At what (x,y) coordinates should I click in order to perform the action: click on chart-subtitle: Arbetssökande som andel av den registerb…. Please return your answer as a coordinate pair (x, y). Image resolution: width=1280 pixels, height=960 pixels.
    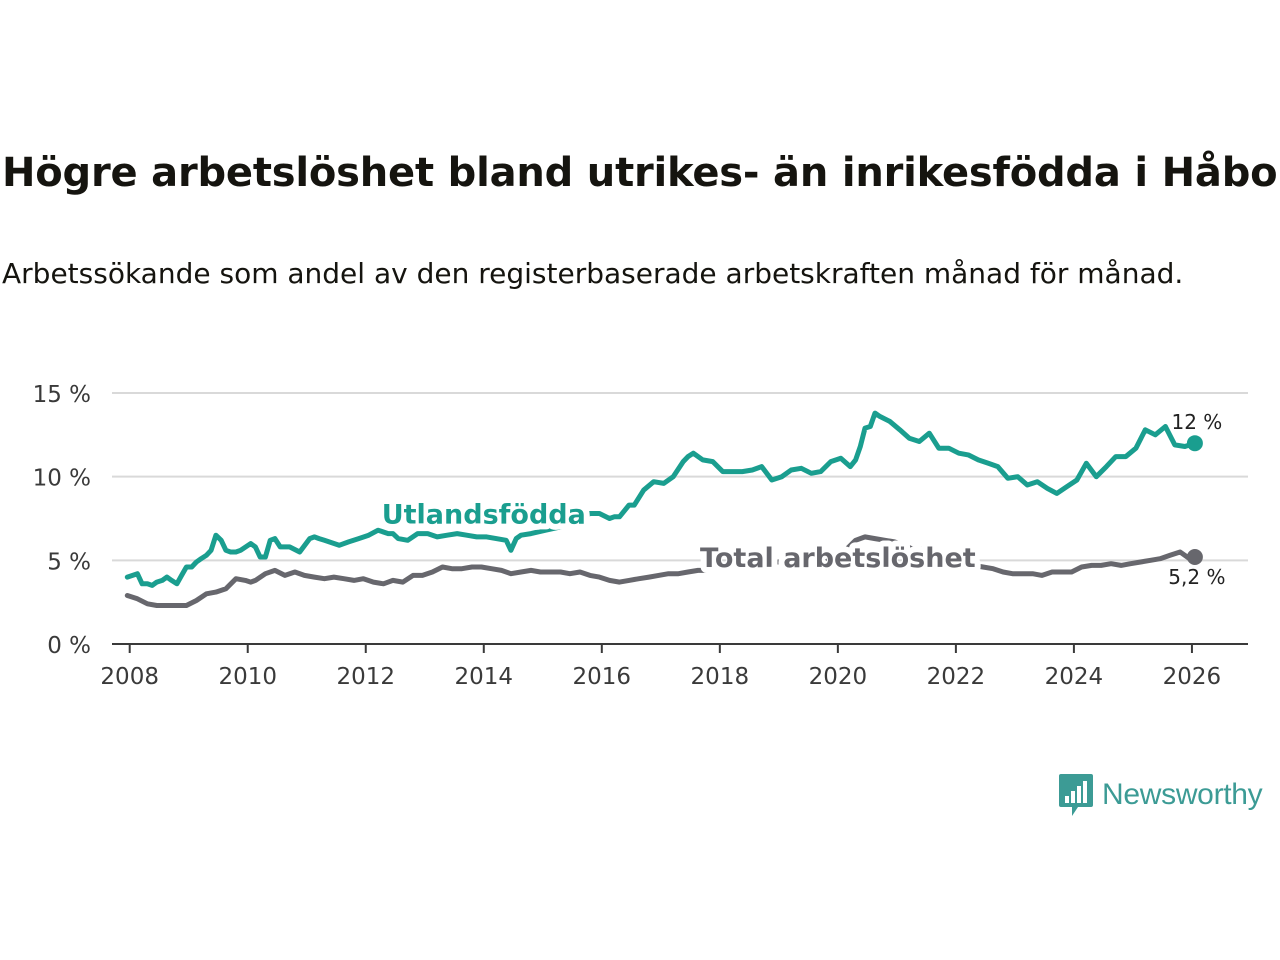
    Looking at the image, I should click on (593, 273).